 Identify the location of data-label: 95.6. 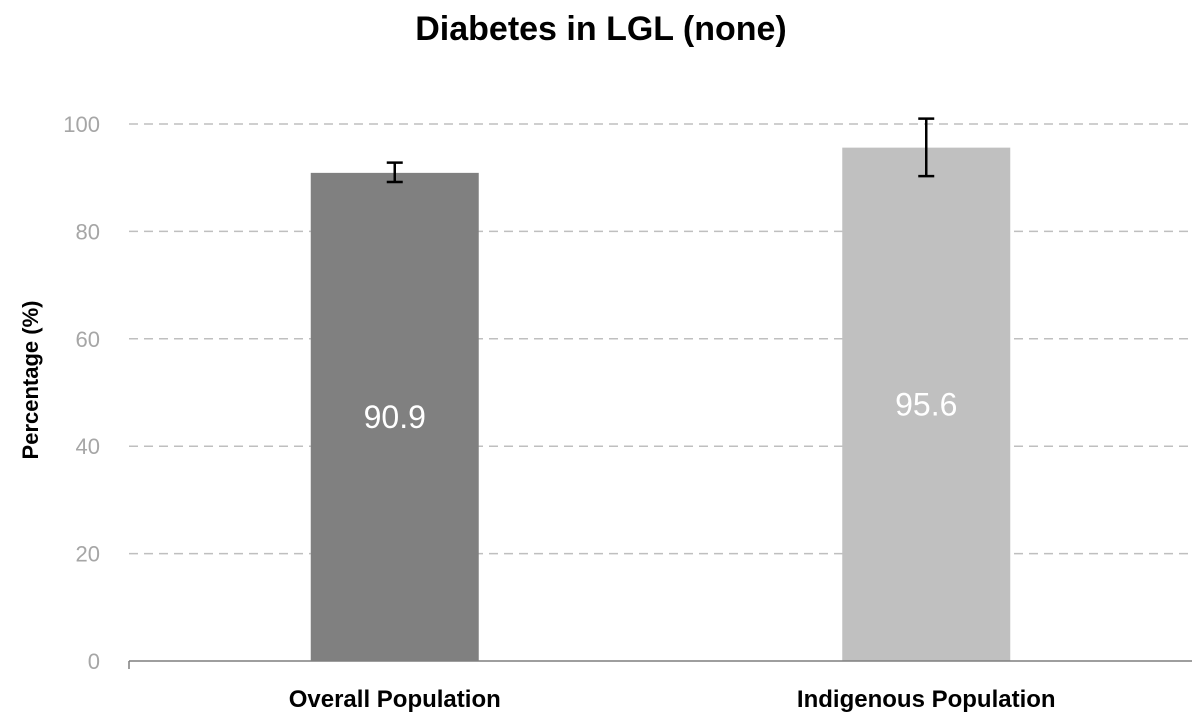
(926, 404).